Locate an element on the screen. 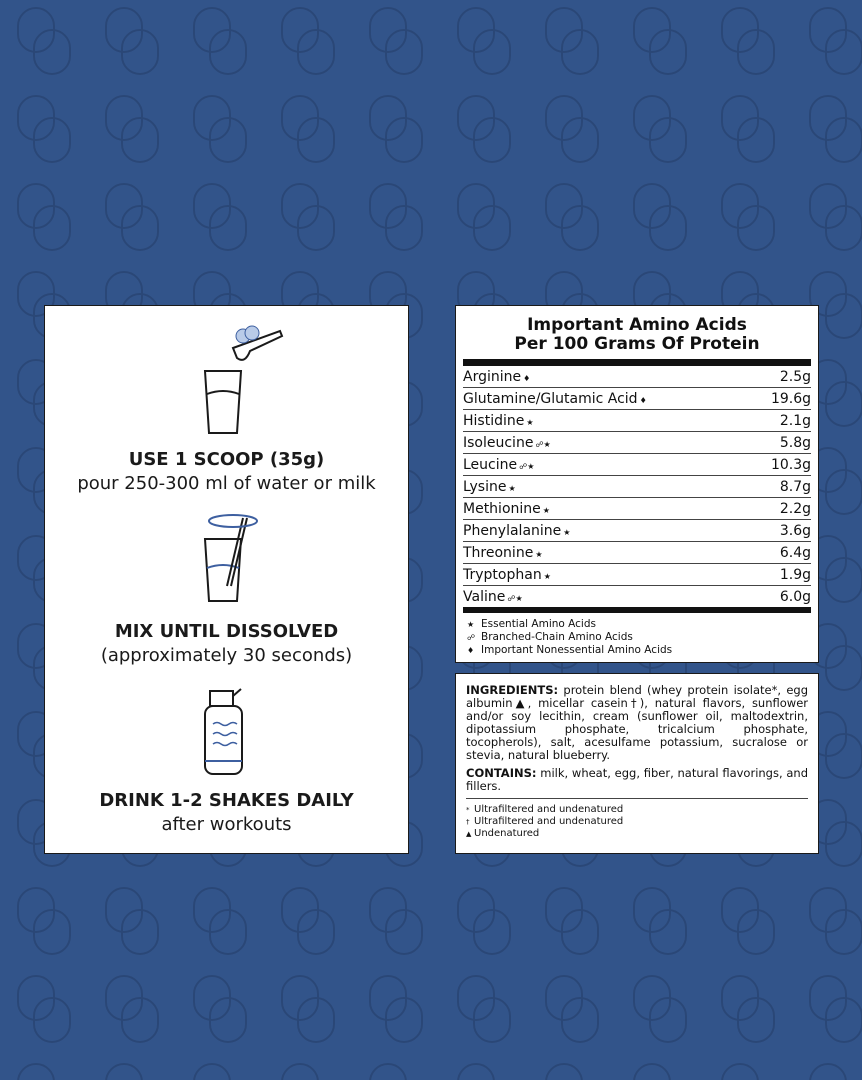  amino-name: Leucine is located at coordinates (490, 465).